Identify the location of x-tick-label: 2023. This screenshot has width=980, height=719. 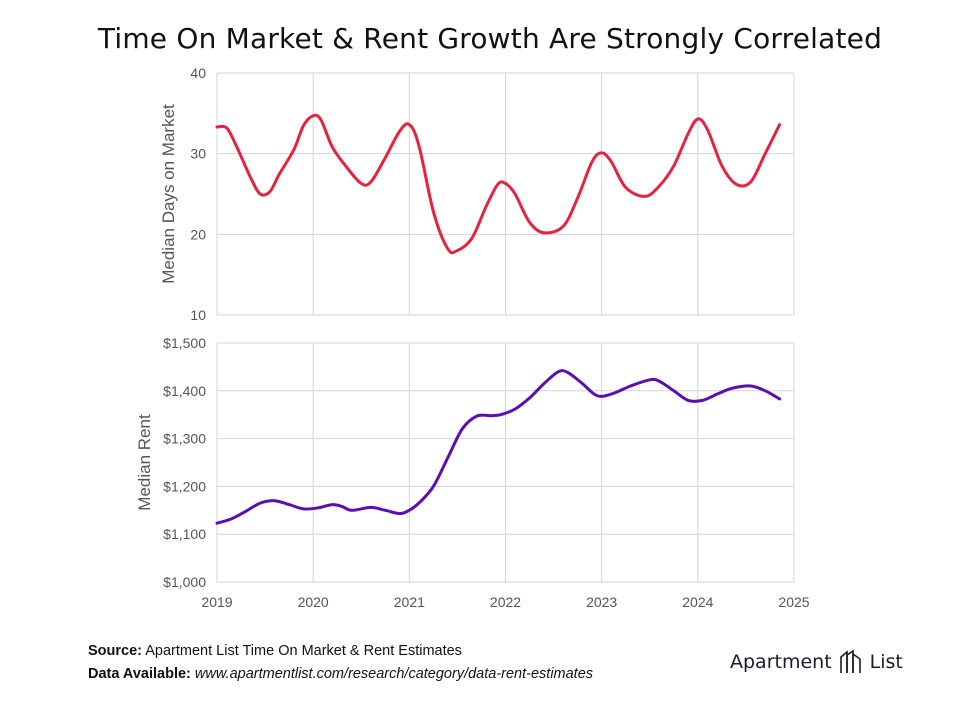
(601, 602).